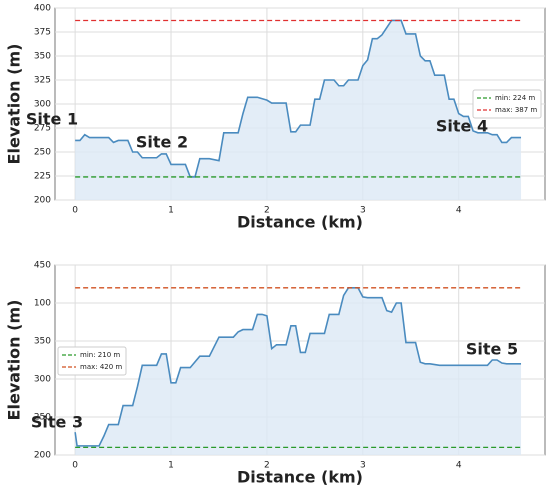  Describe the element at coordinates (42, 177) in the screenshot. I see `y-tick-label: 225` at that location.